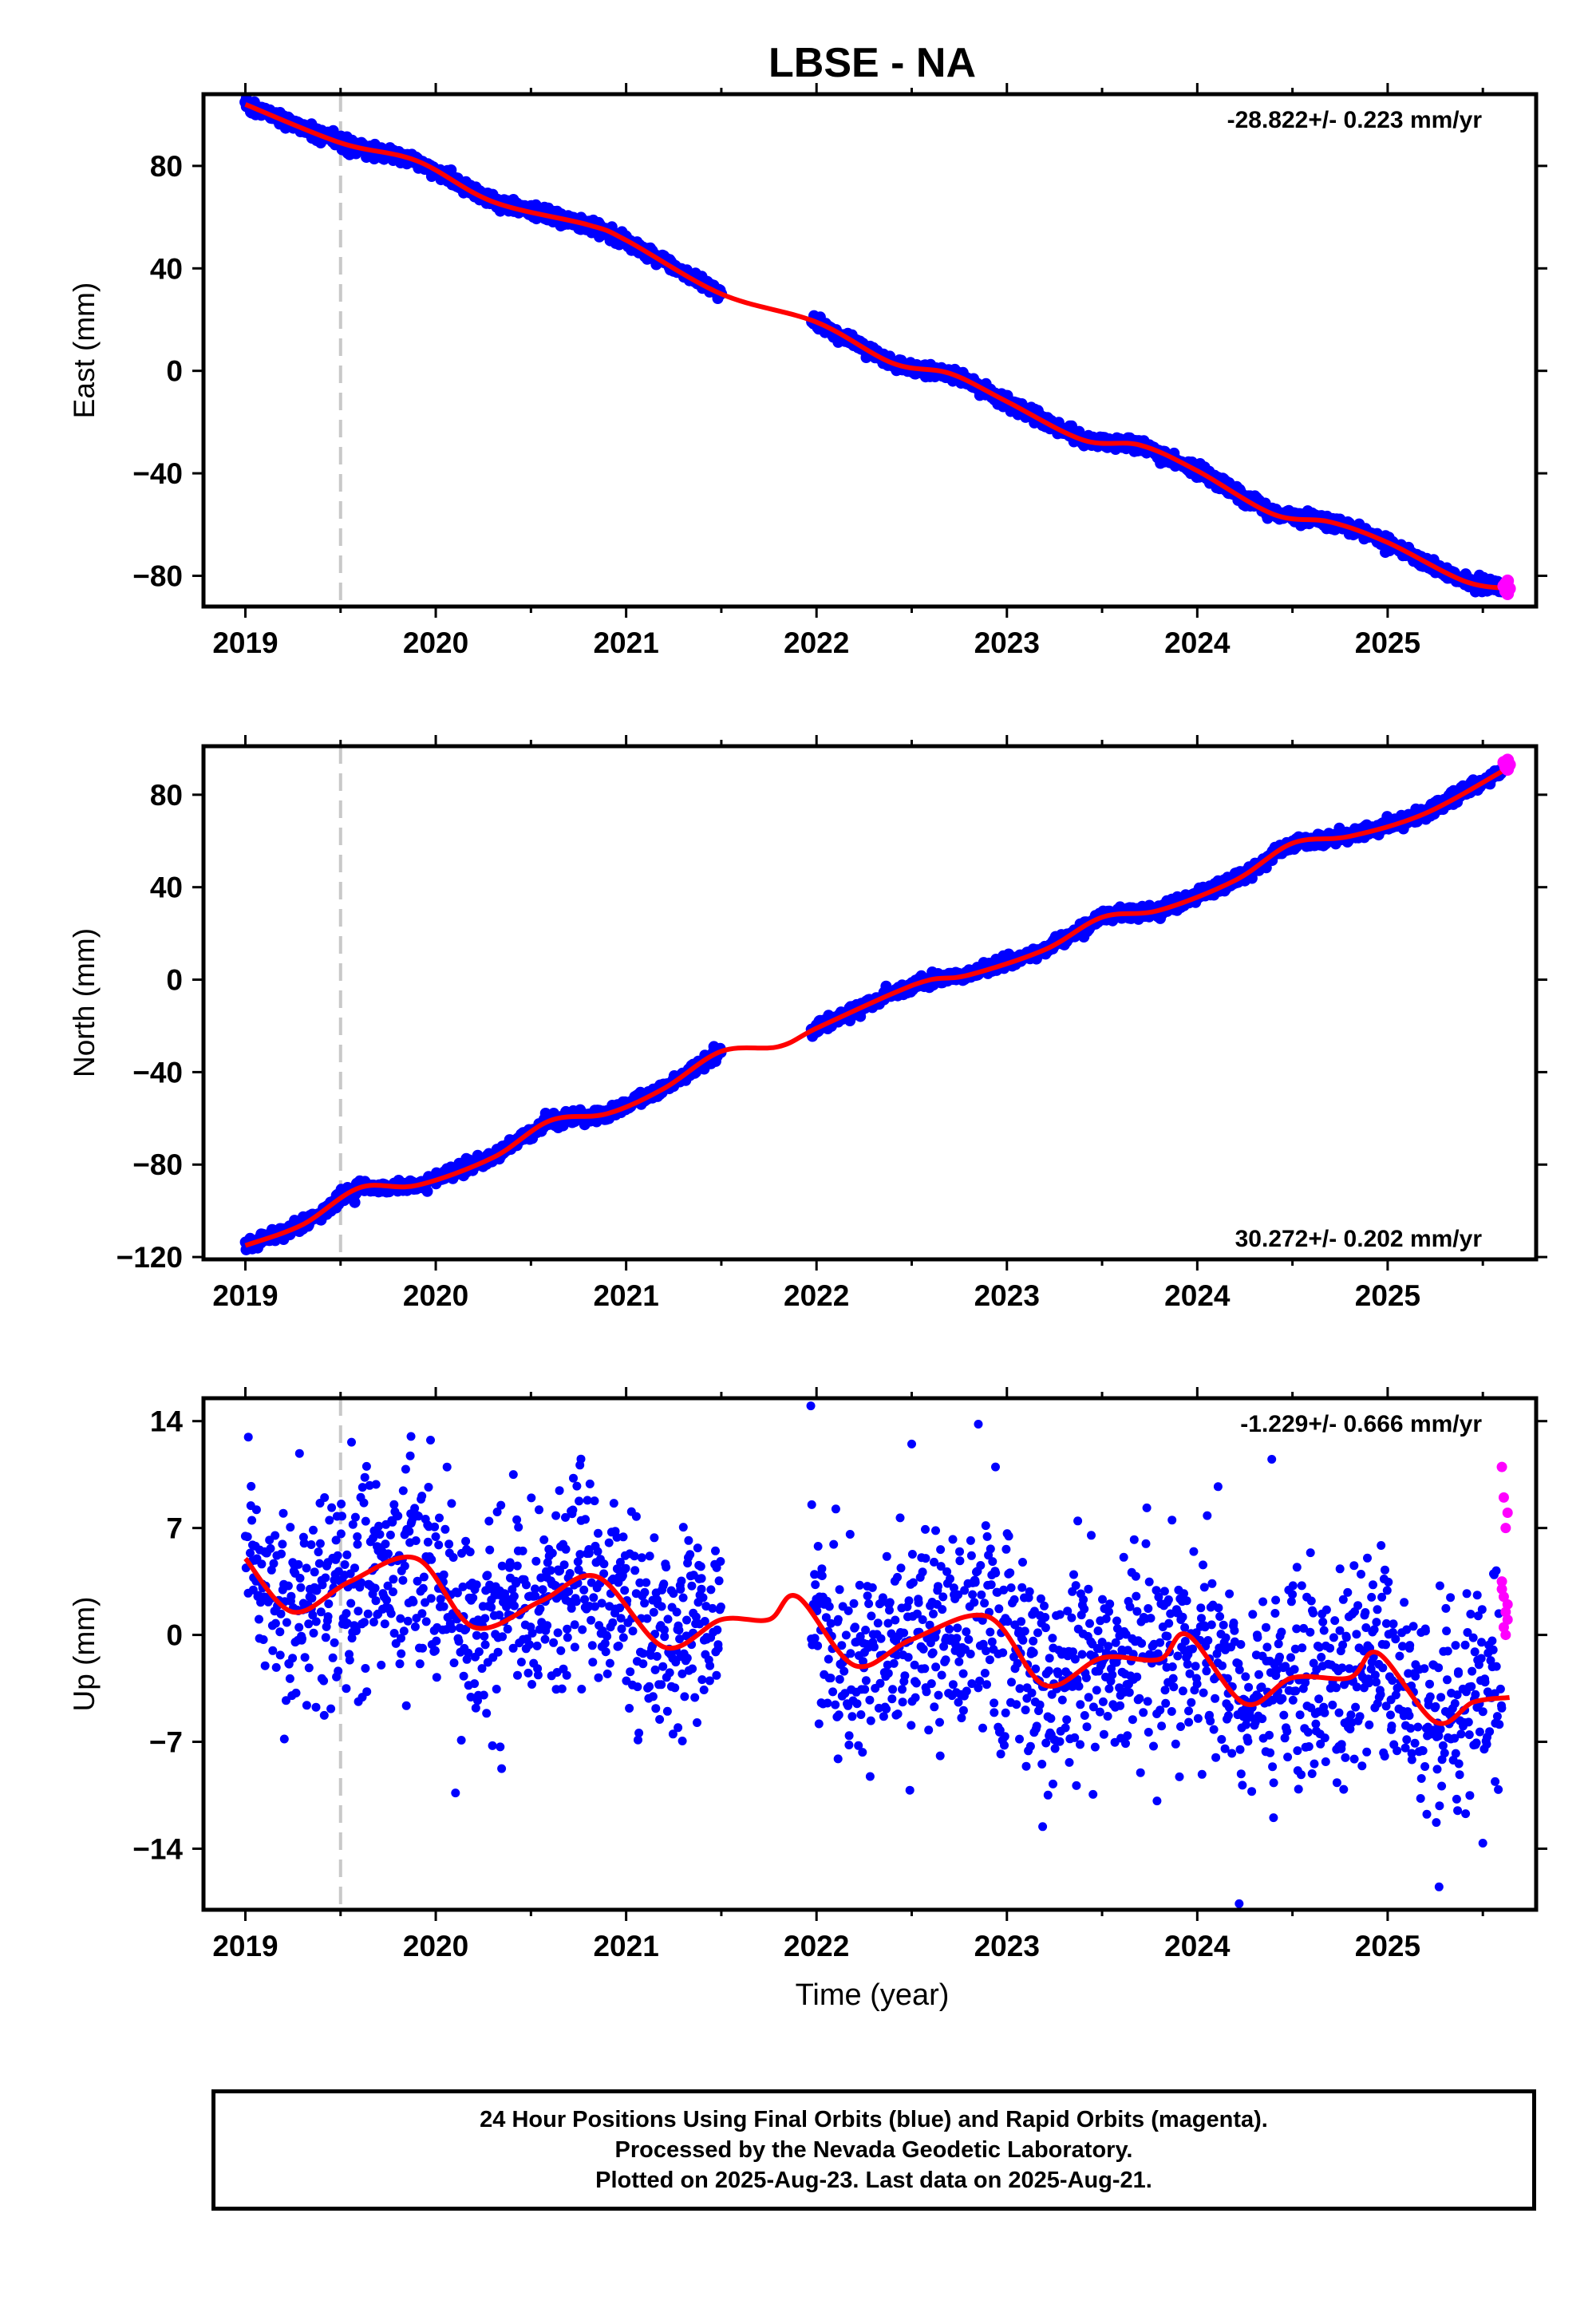 This screenshot has width=1596, height=2316. Describe the element at coordinates (872, 63) in the screenshot. I see `chart-title: LBSE - NA` at that location.